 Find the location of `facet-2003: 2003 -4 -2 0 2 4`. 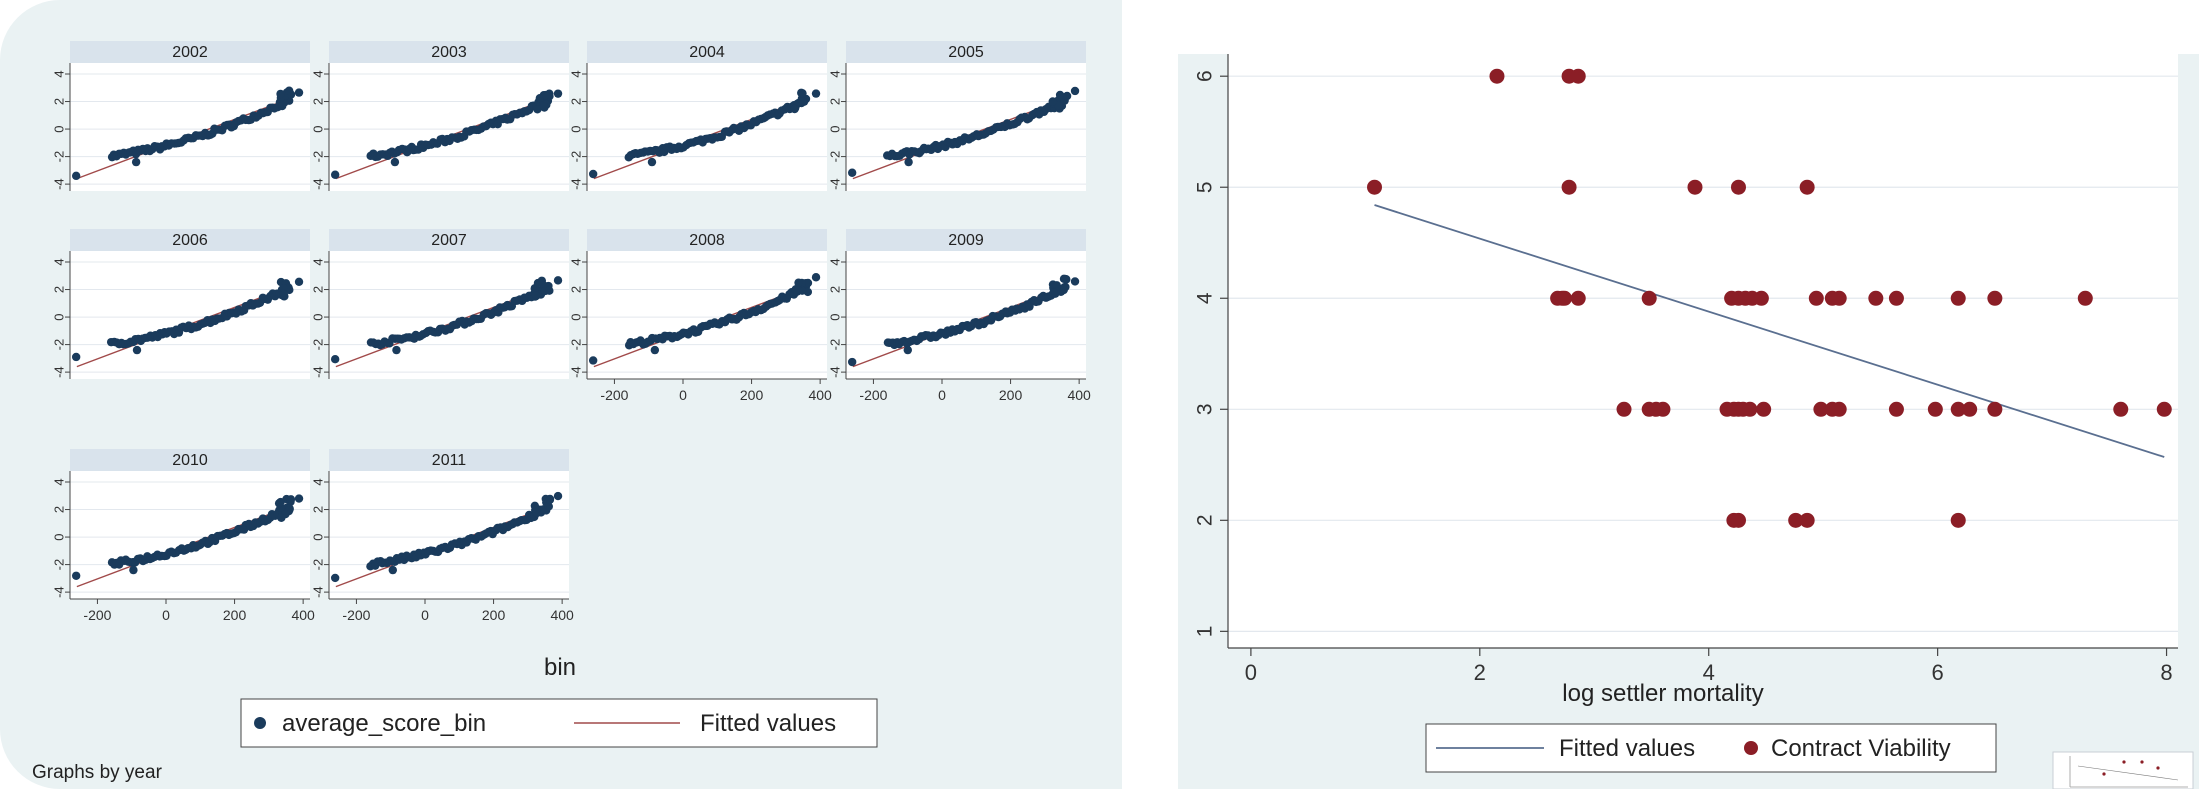

facet-2003: 2003 -4 -2 0 2 4 is located at coordinates (439, 116).